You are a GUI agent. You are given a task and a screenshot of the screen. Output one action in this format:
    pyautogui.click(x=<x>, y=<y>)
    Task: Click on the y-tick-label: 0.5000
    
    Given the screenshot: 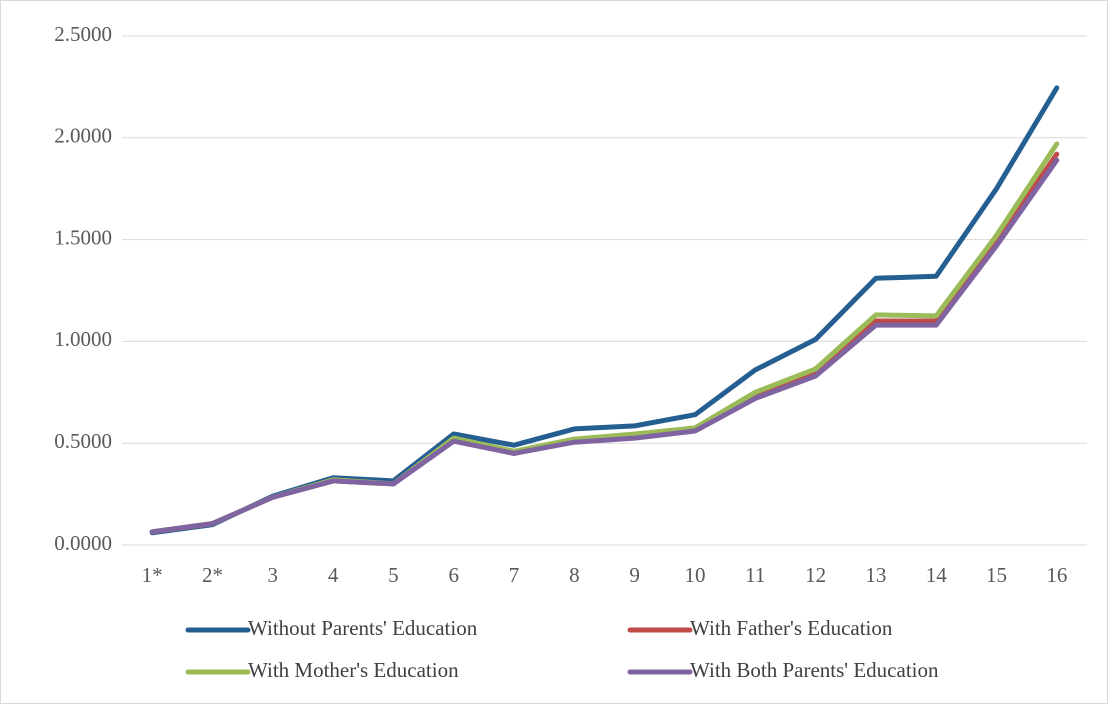 What is the action you would take?
    pyautogui.click(x=83, y=441)
    